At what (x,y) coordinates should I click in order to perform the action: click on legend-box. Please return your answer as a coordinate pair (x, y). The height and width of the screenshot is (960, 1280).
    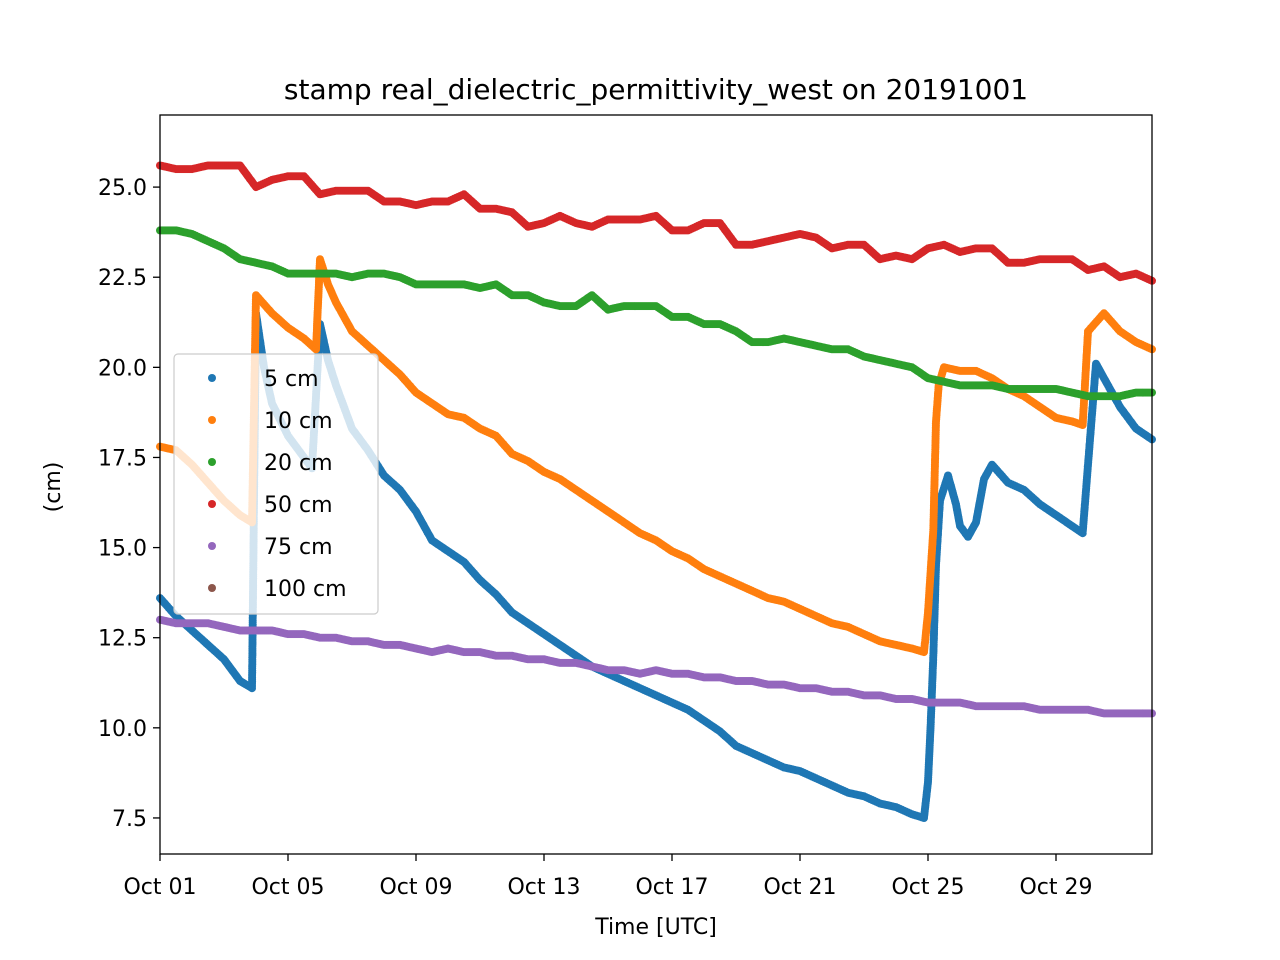
    Looking at the image, I should click on (276, 484).